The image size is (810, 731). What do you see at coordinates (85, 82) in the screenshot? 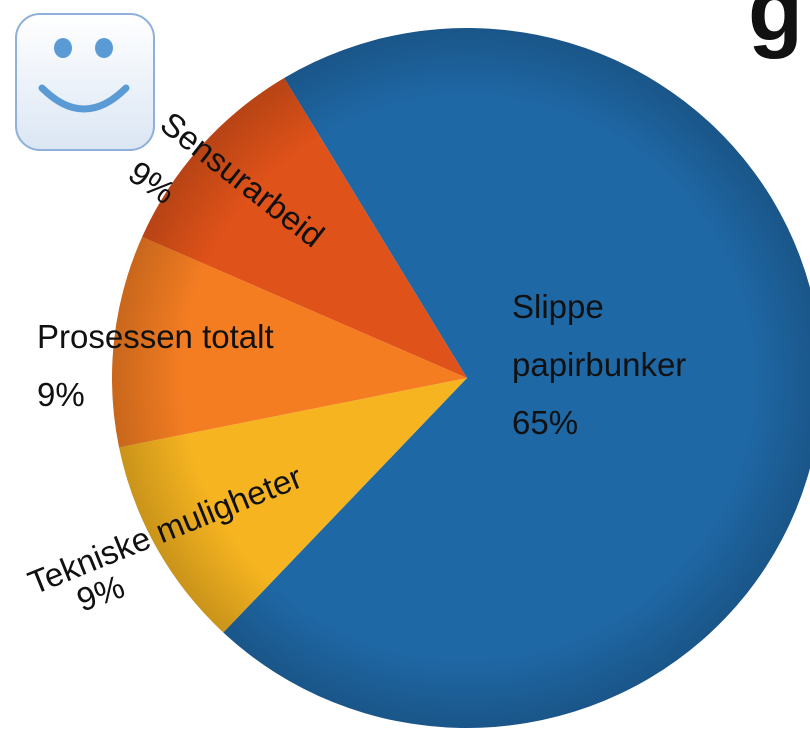
I see `smiley-icon` at bounding box center [85, 82].